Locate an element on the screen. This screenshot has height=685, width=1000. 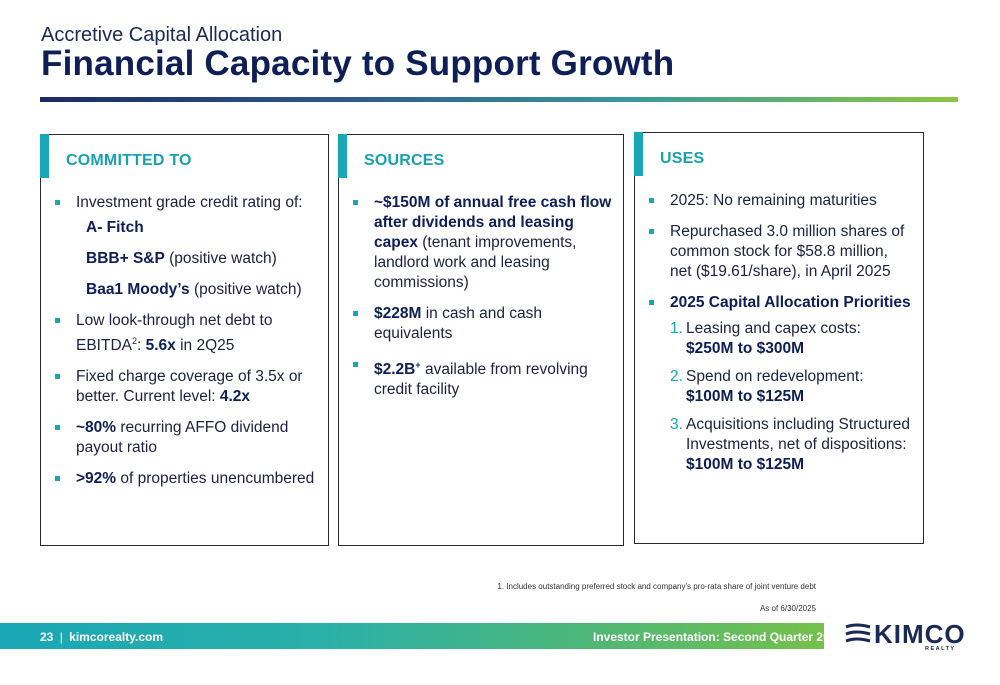
page-number: 23 is located at coordinates (47, 637).